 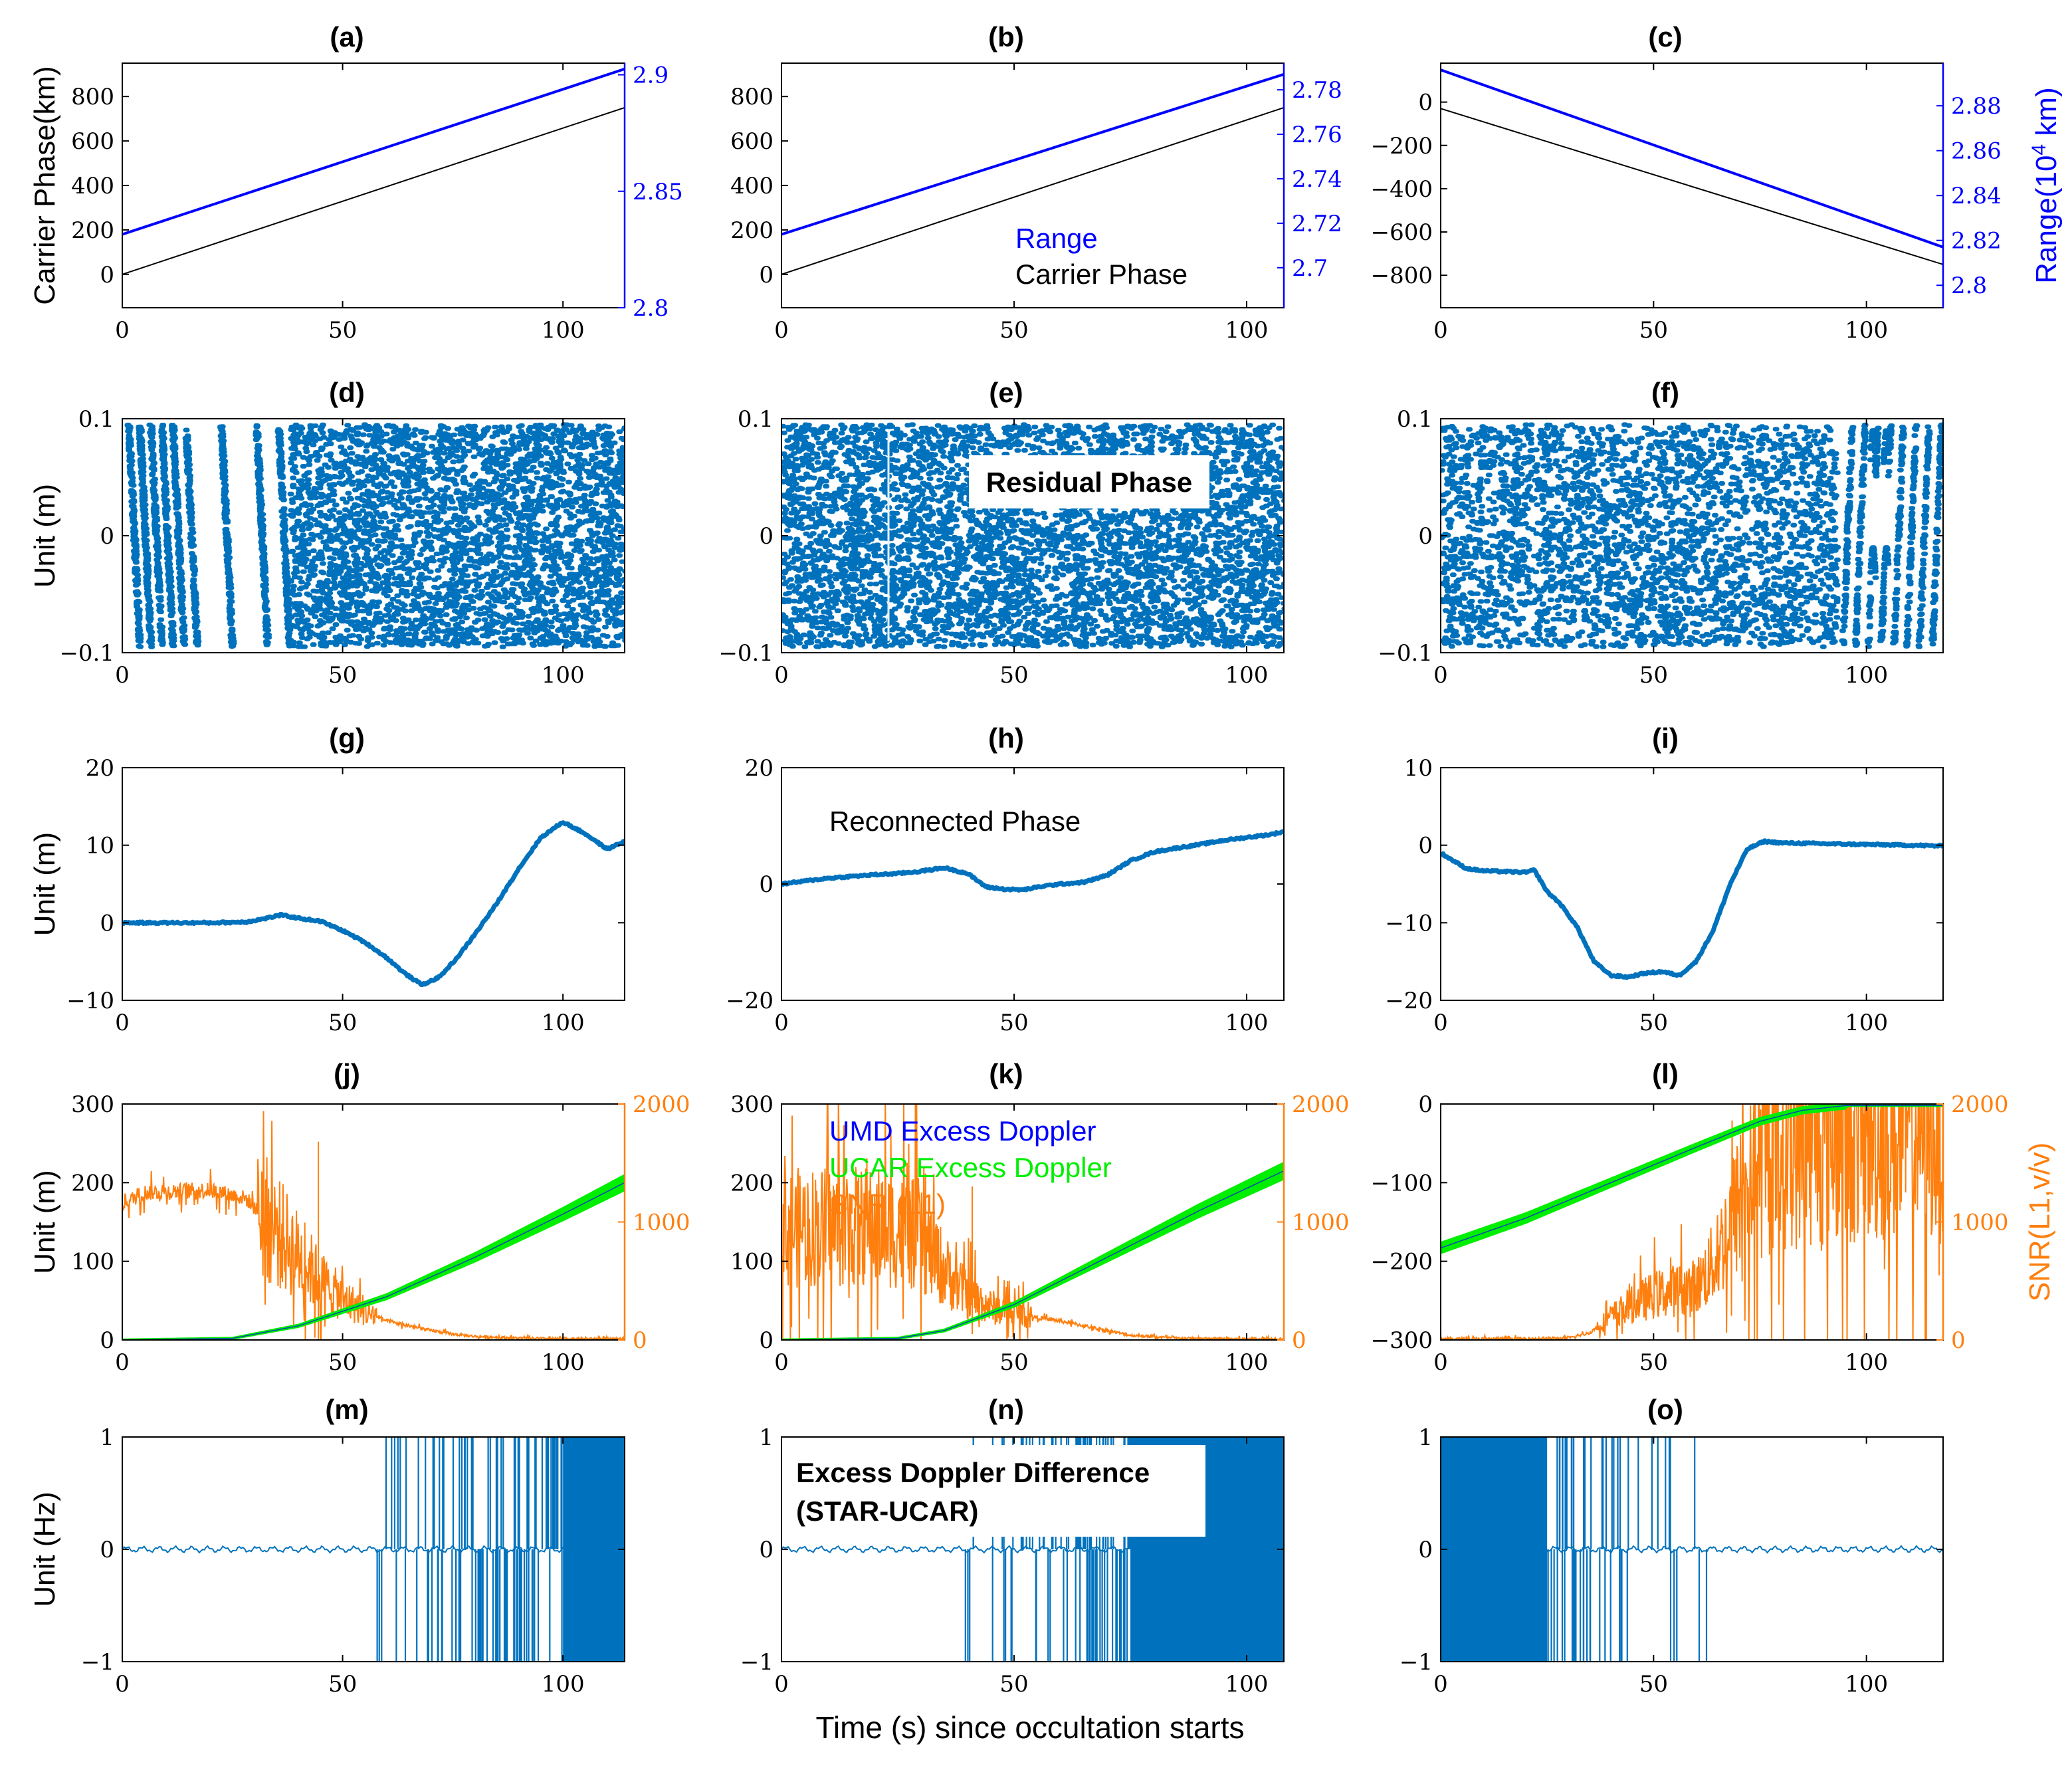 What do you see at coordinates (346, 1409) in the screenshot?
I see `panel-title: (m)` at bounding box center [346, 1409].